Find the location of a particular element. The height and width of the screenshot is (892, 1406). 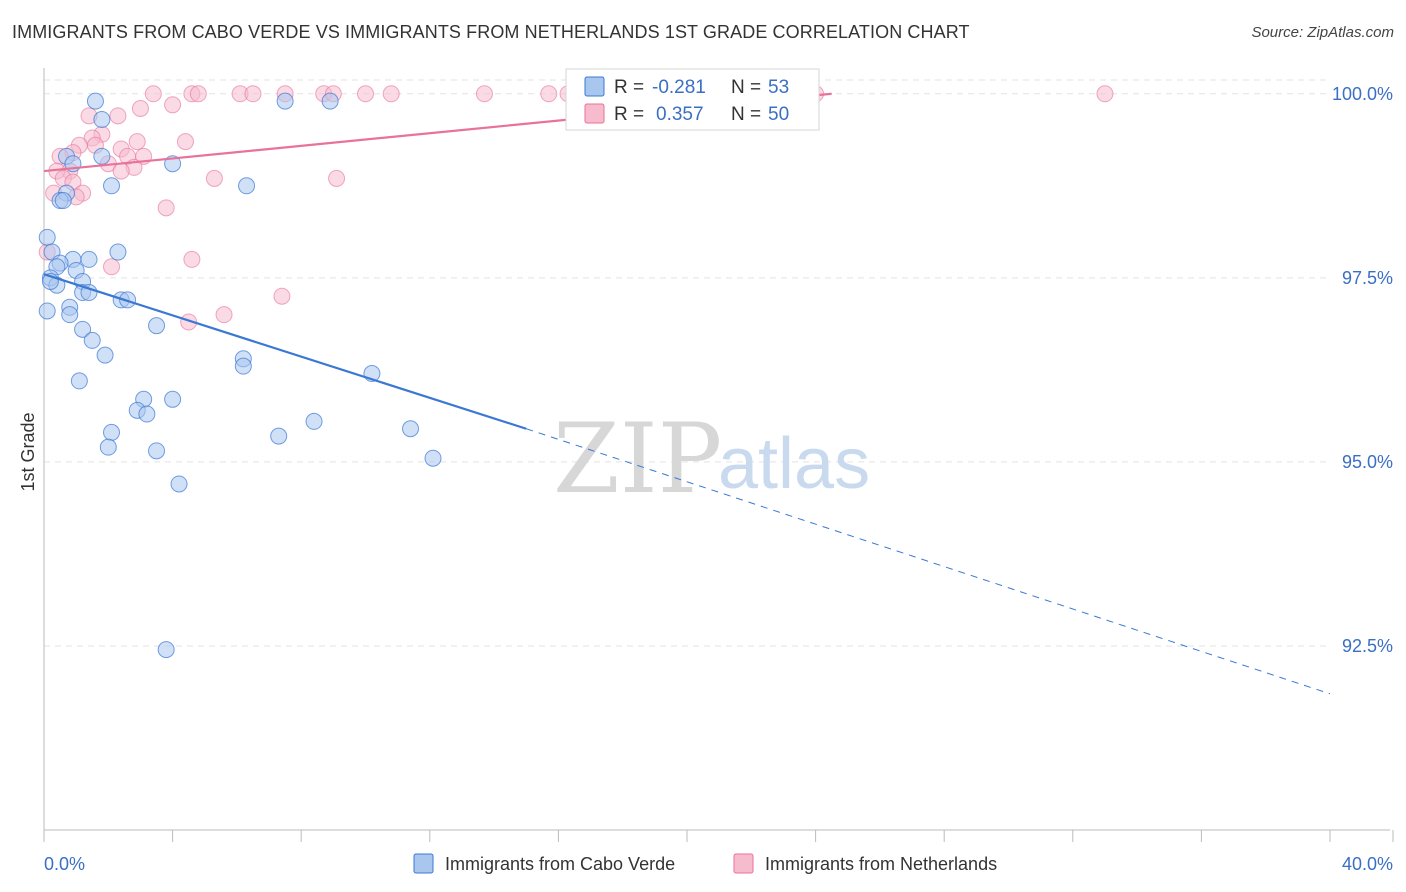

x-tick-label-0: 0.0% is located at coordinates (64, 864).